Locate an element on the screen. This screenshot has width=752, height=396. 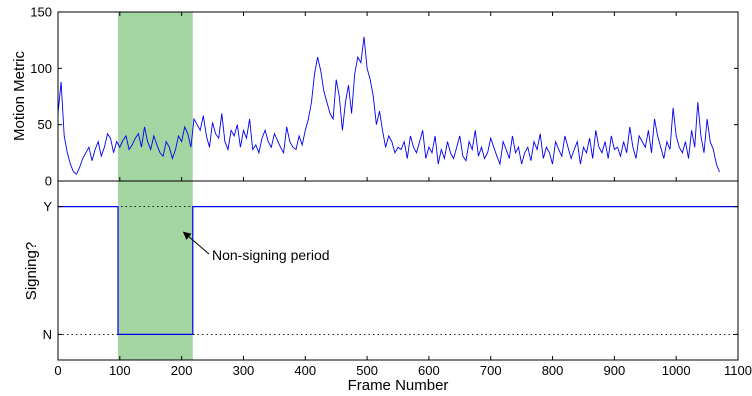
annotation: Non-signing period is located at coordinates (256, 247).